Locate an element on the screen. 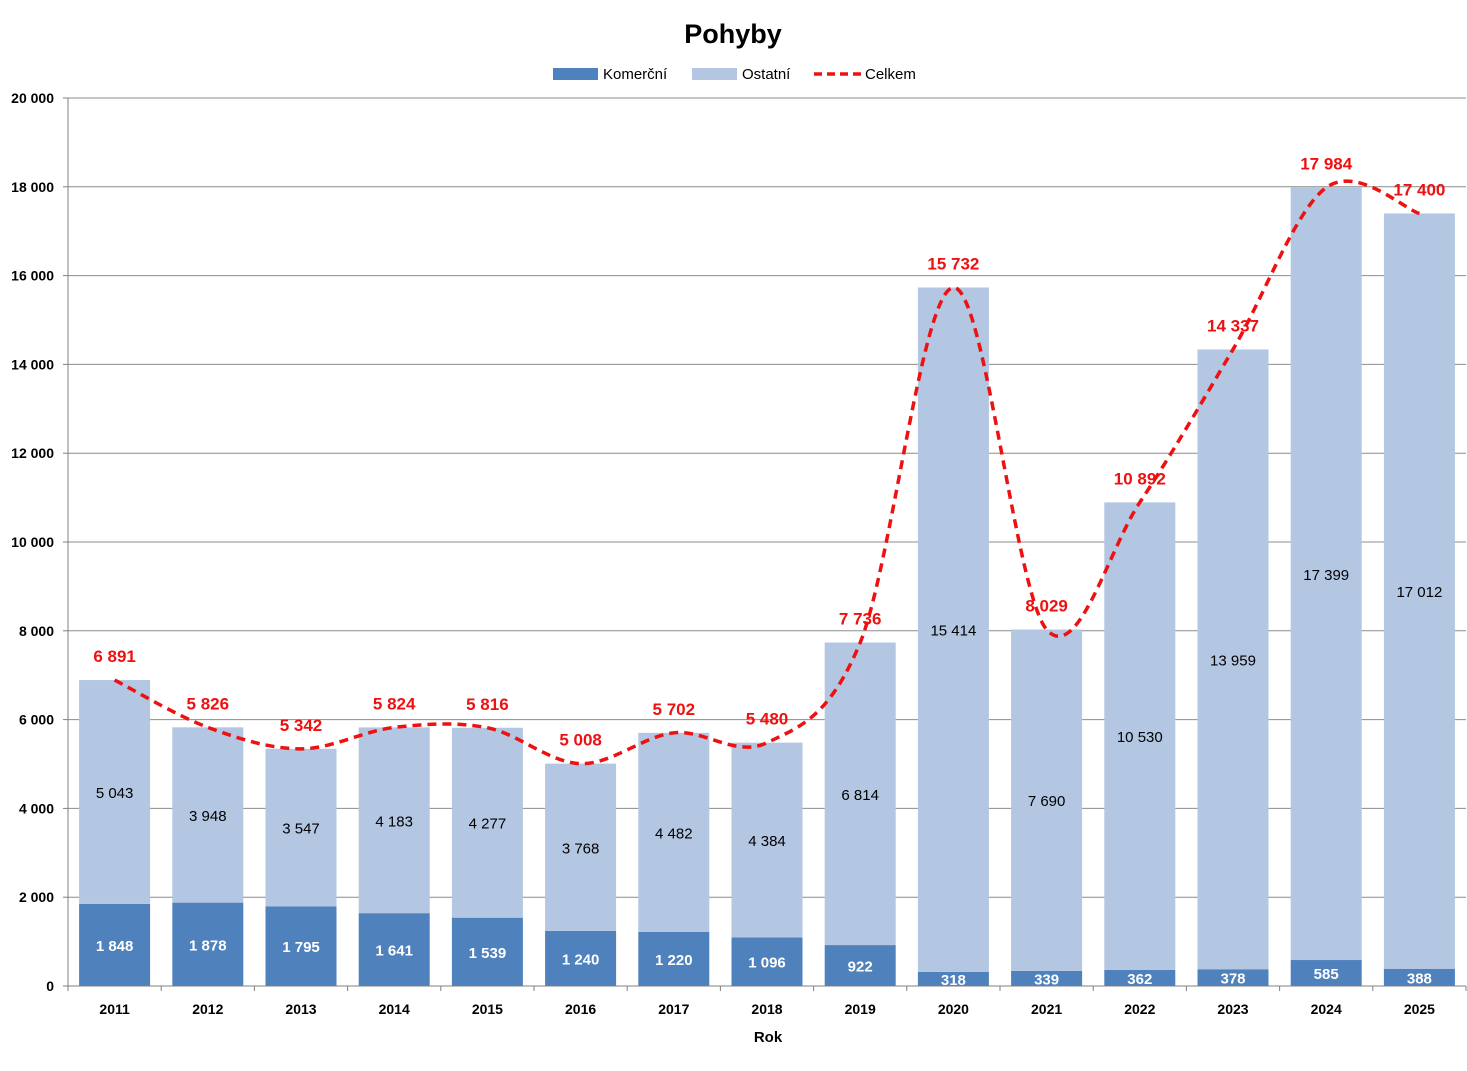 The height and width of the screenshot is (1071, 1467). x-tick-label: 2013 is located at coordinates (300, 1009).